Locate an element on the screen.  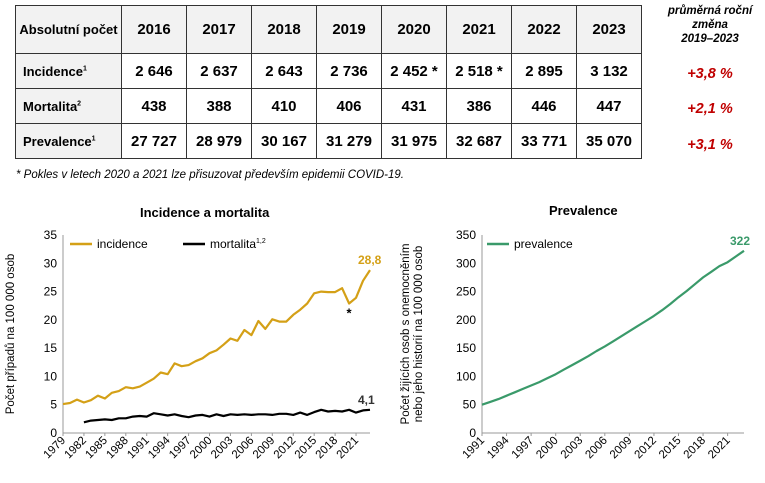
year-header: 2016 is located at coordinates (154, 29).